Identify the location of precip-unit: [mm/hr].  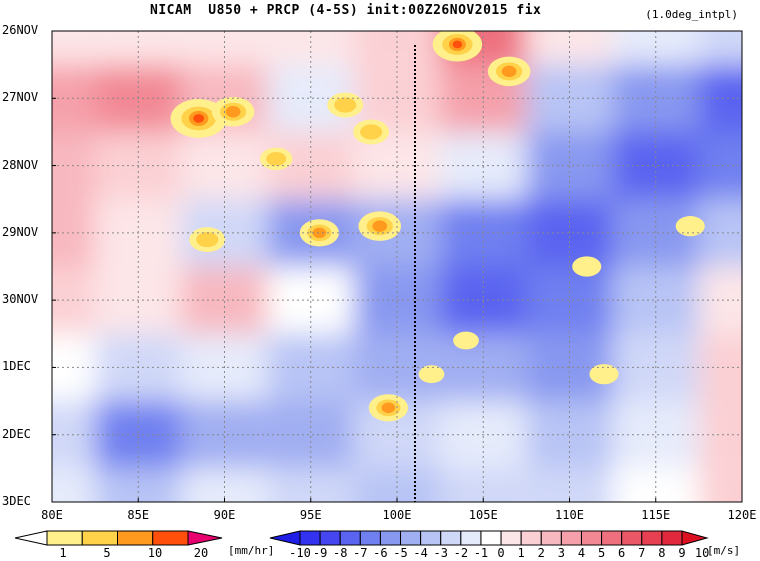
(251, 550).